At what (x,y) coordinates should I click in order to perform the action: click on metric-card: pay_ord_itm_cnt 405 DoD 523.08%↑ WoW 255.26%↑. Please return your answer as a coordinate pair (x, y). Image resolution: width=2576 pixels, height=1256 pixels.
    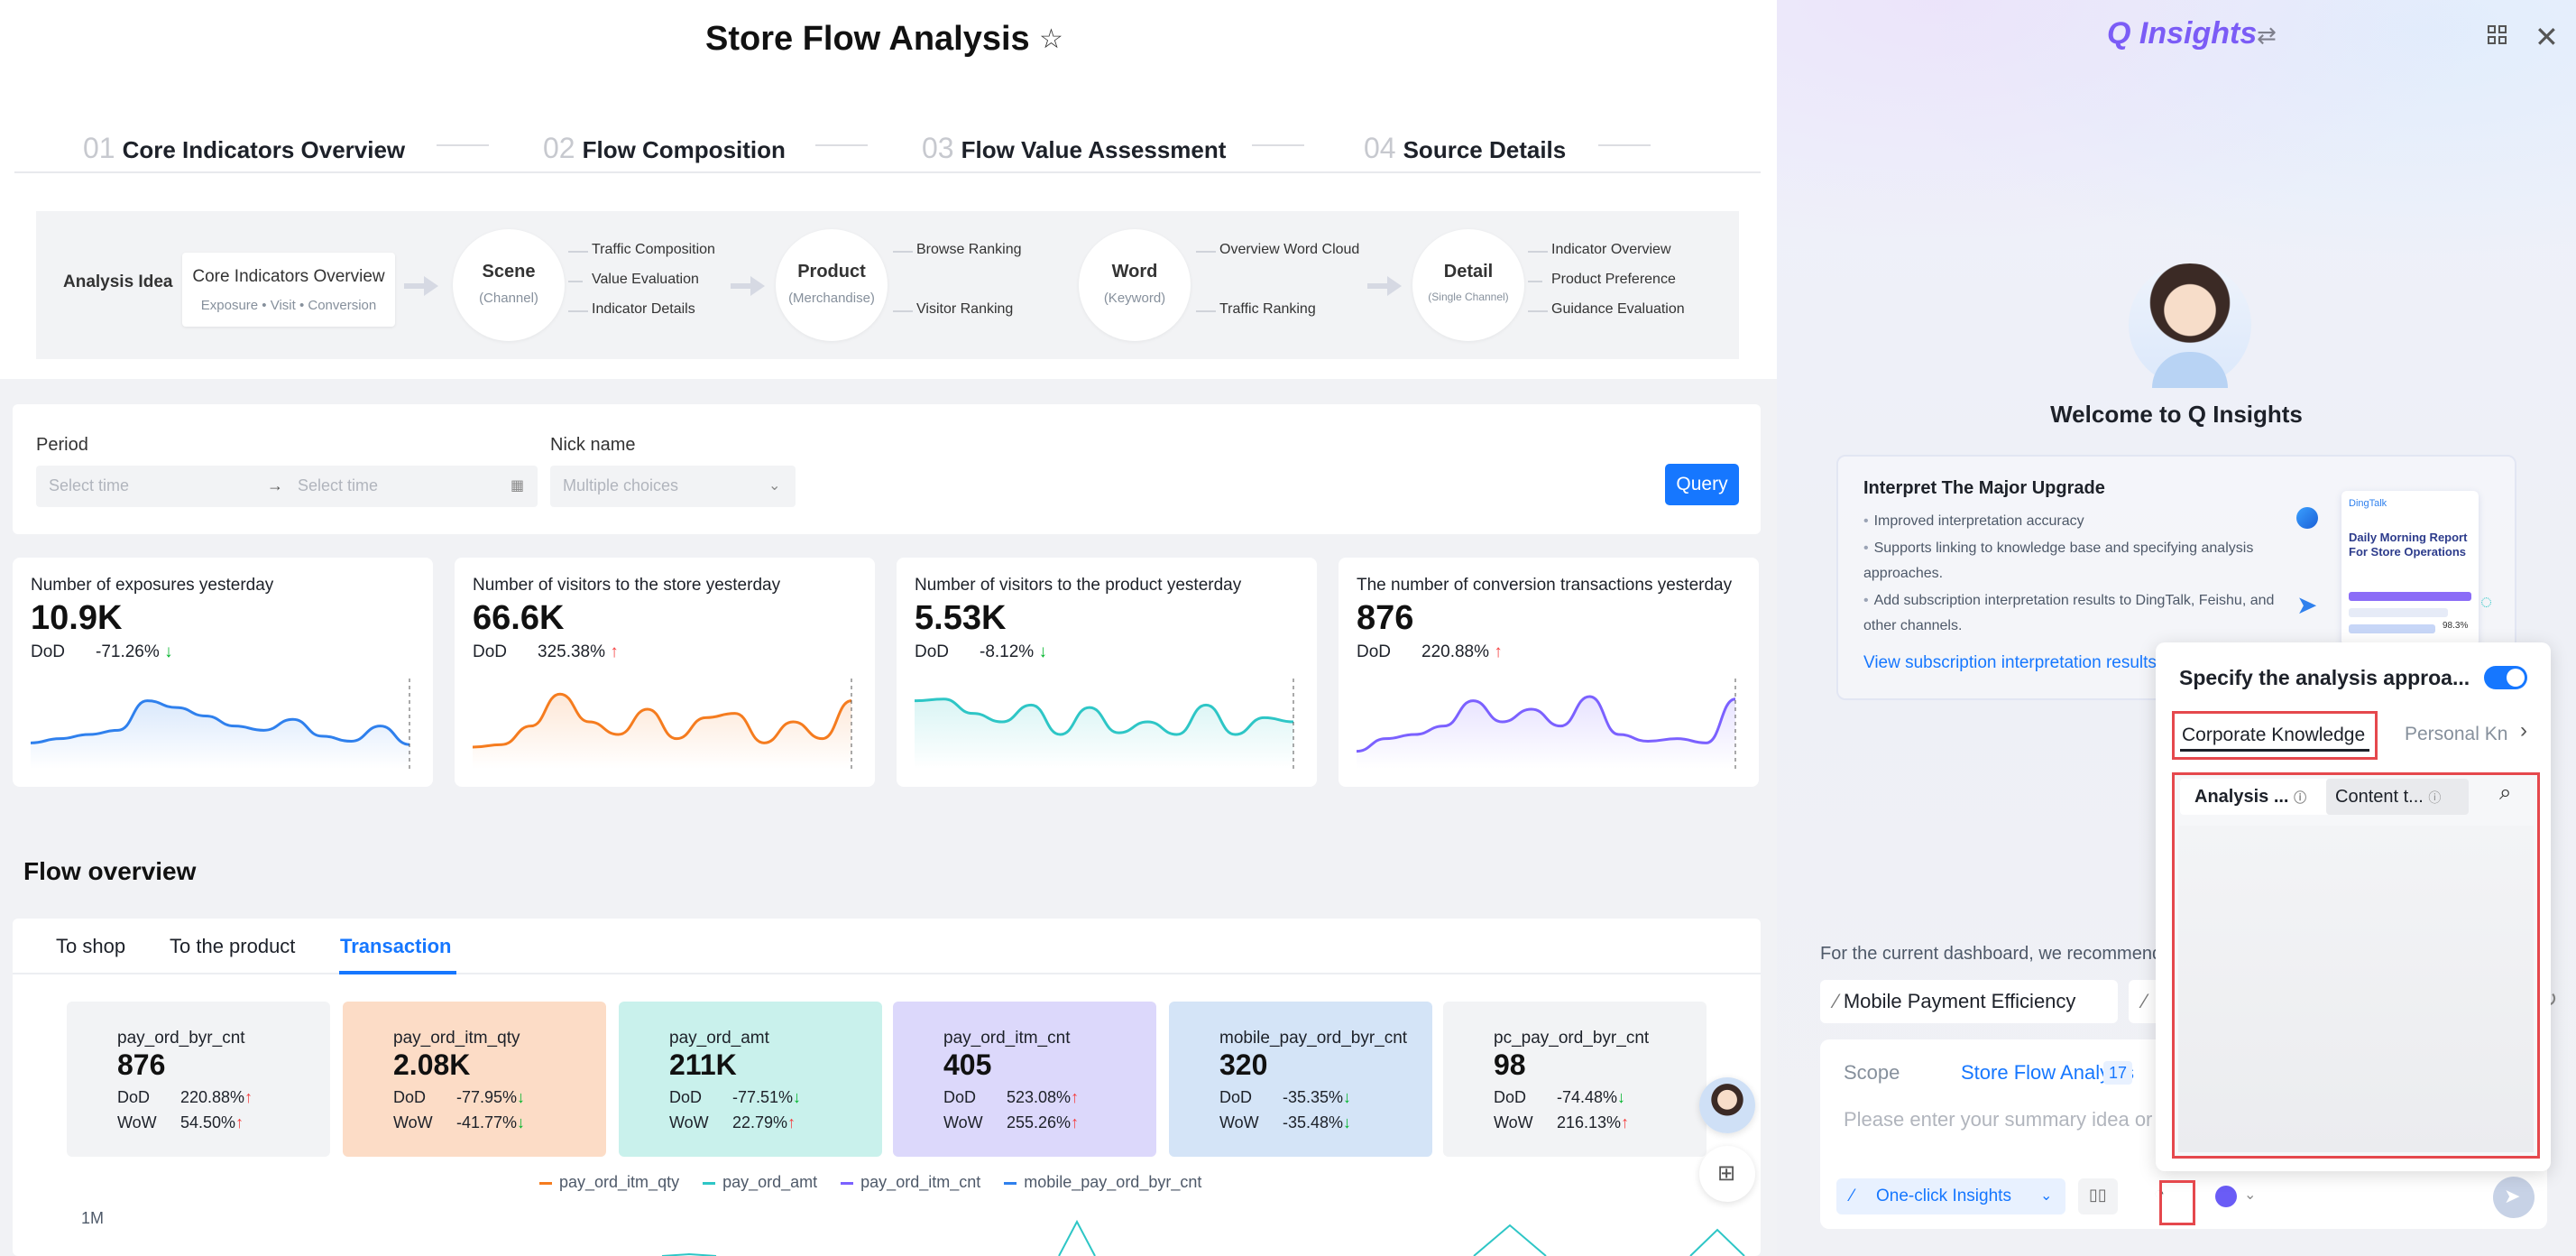
    Looking at the image, I should click on (1024, 1079).